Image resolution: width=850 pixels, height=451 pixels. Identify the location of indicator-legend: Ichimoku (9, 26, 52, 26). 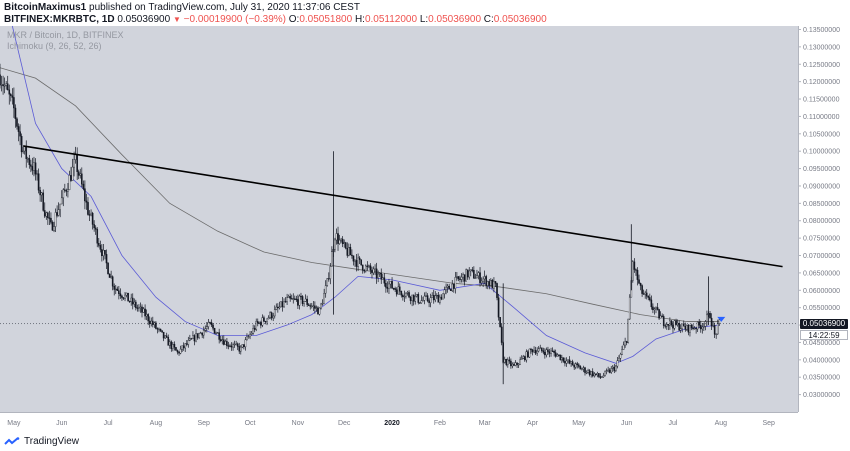
(54, 46).